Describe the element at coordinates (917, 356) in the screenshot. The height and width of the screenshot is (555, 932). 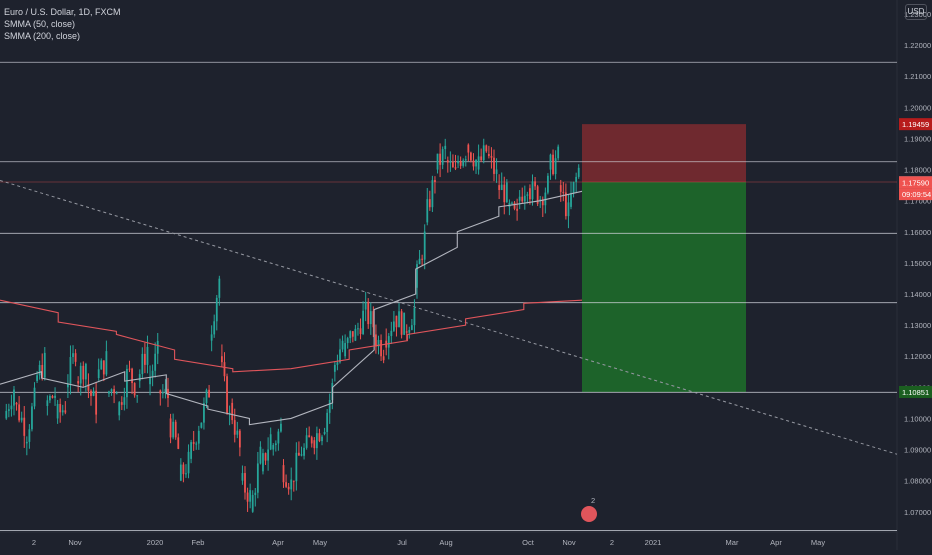
I see `price-tick-label: 1.12000` at that location.